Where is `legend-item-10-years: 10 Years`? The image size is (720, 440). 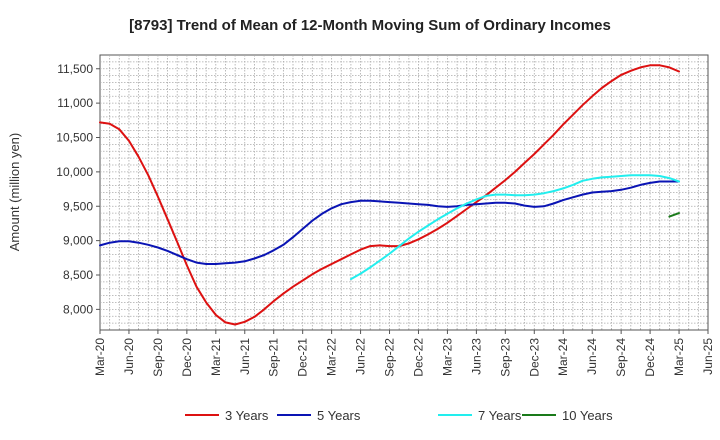
legend-item-10-years: 10 Years is located at coordinates (567, 415).